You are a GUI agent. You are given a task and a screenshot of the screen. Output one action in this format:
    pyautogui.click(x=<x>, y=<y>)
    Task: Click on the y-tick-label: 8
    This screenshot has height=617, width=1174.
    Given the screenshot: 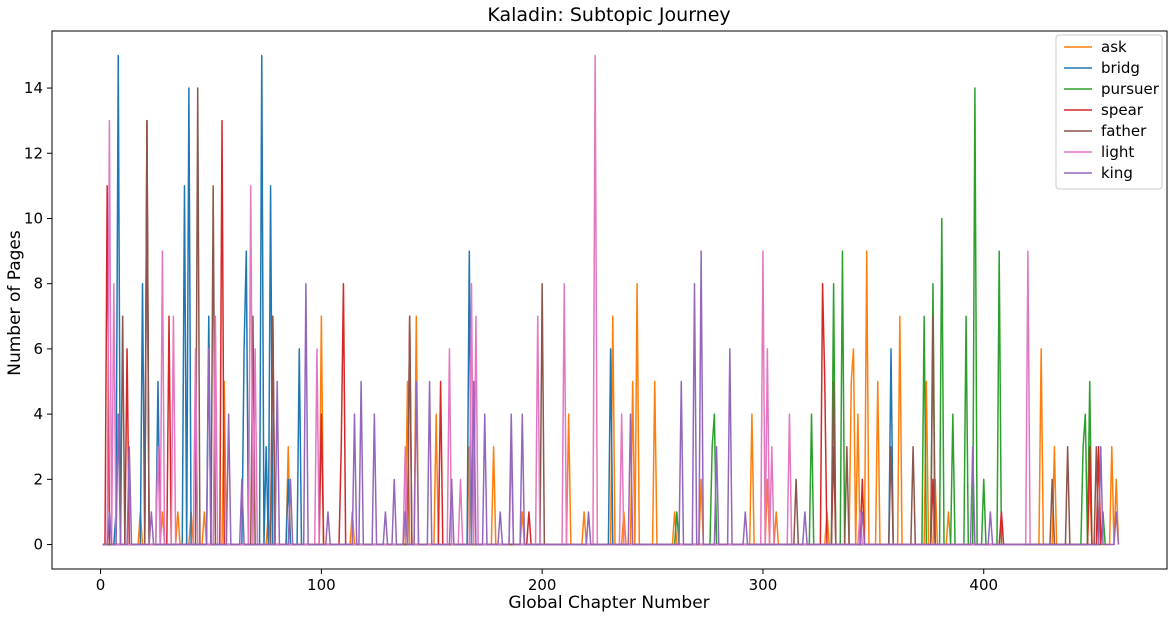 What is the action you would take?
    pyautogui.click(x=38, y=284)
    